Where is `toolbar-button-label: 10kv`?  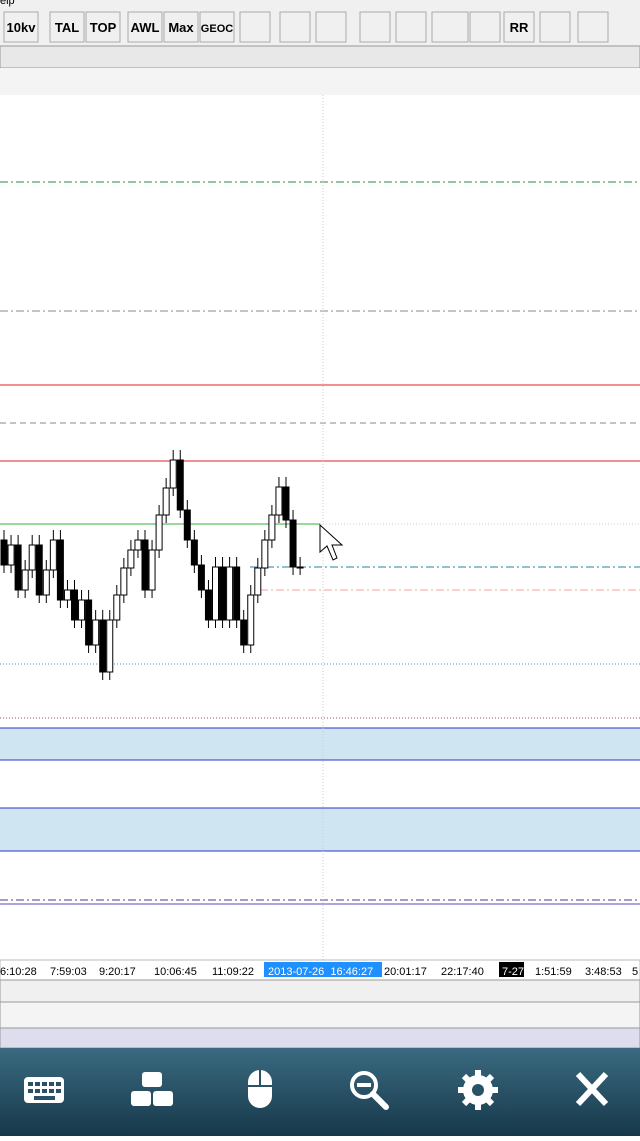 toolbar-button-label: 10kv is located at coordinates (22, 27).